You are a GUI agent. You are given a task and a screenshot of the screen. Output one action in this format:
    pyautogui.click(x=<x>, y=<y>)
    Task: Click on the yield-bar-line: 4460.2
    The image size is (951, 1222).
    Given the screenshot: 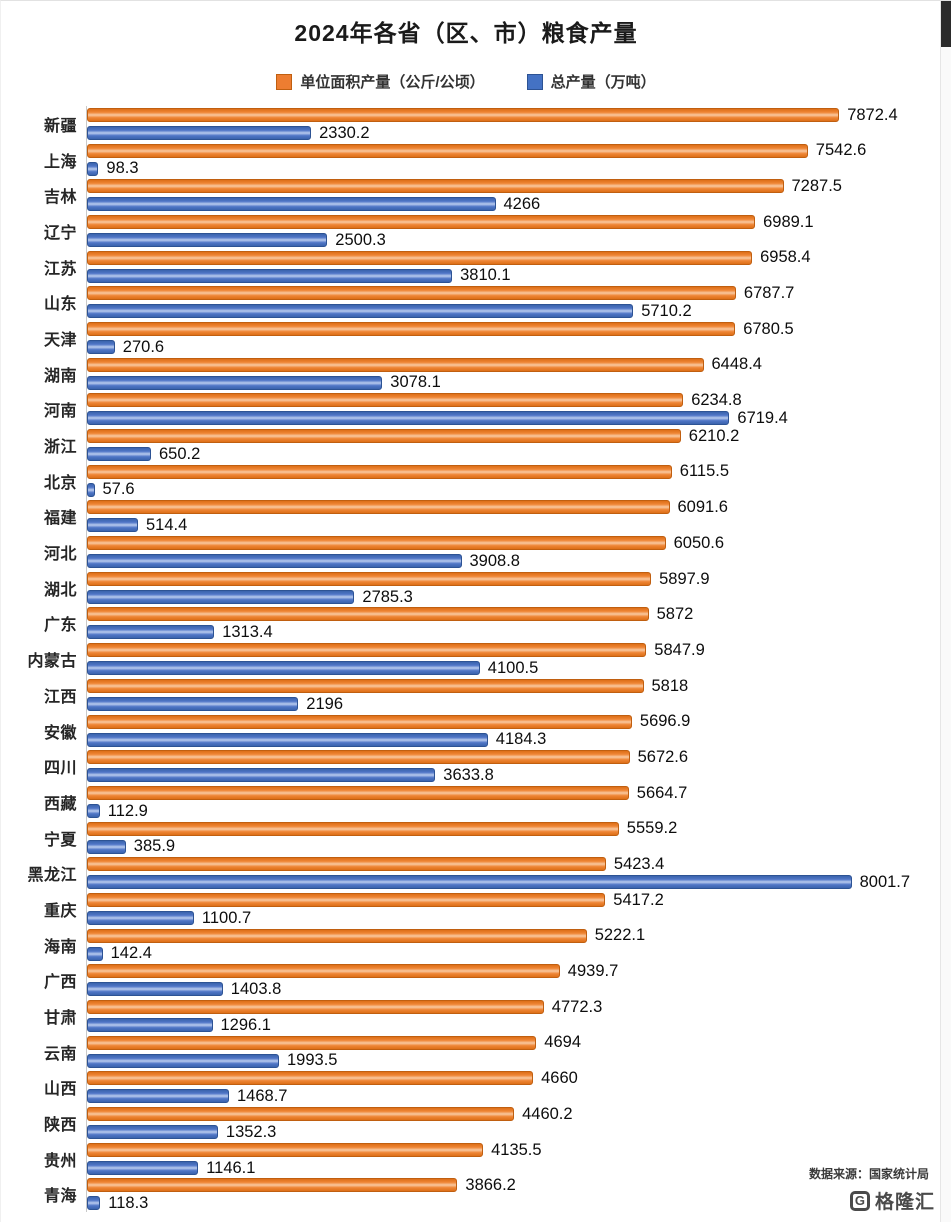 What is the action you would take?
    pyautogui.click(x=511, y=1113)
    